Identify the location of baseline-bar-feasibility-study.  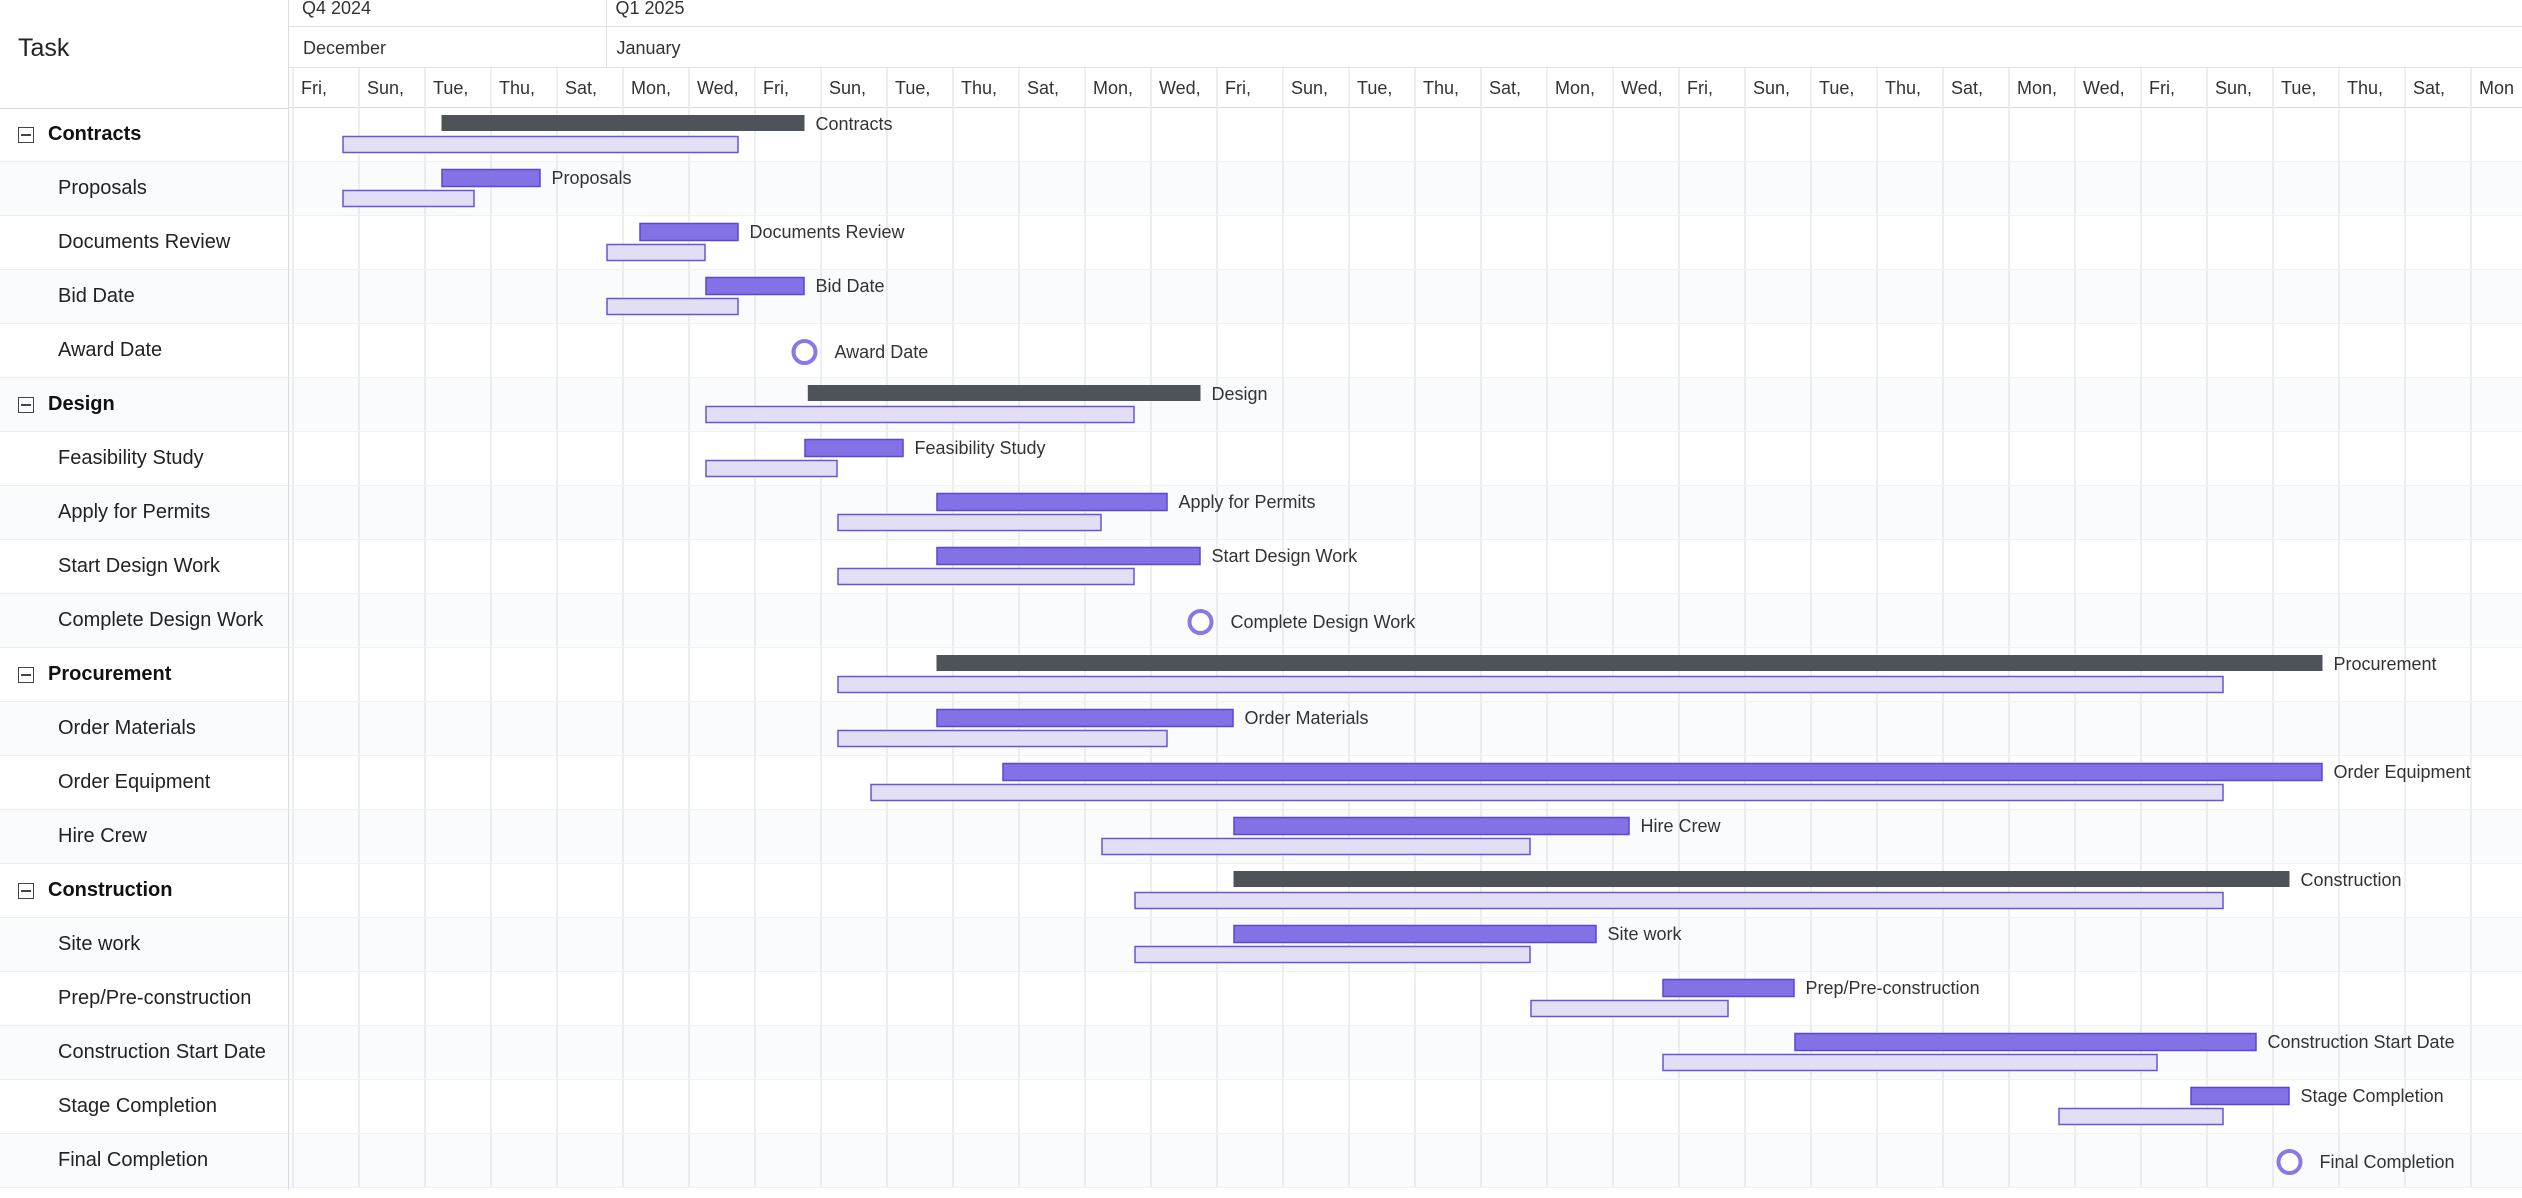
(771, 468).